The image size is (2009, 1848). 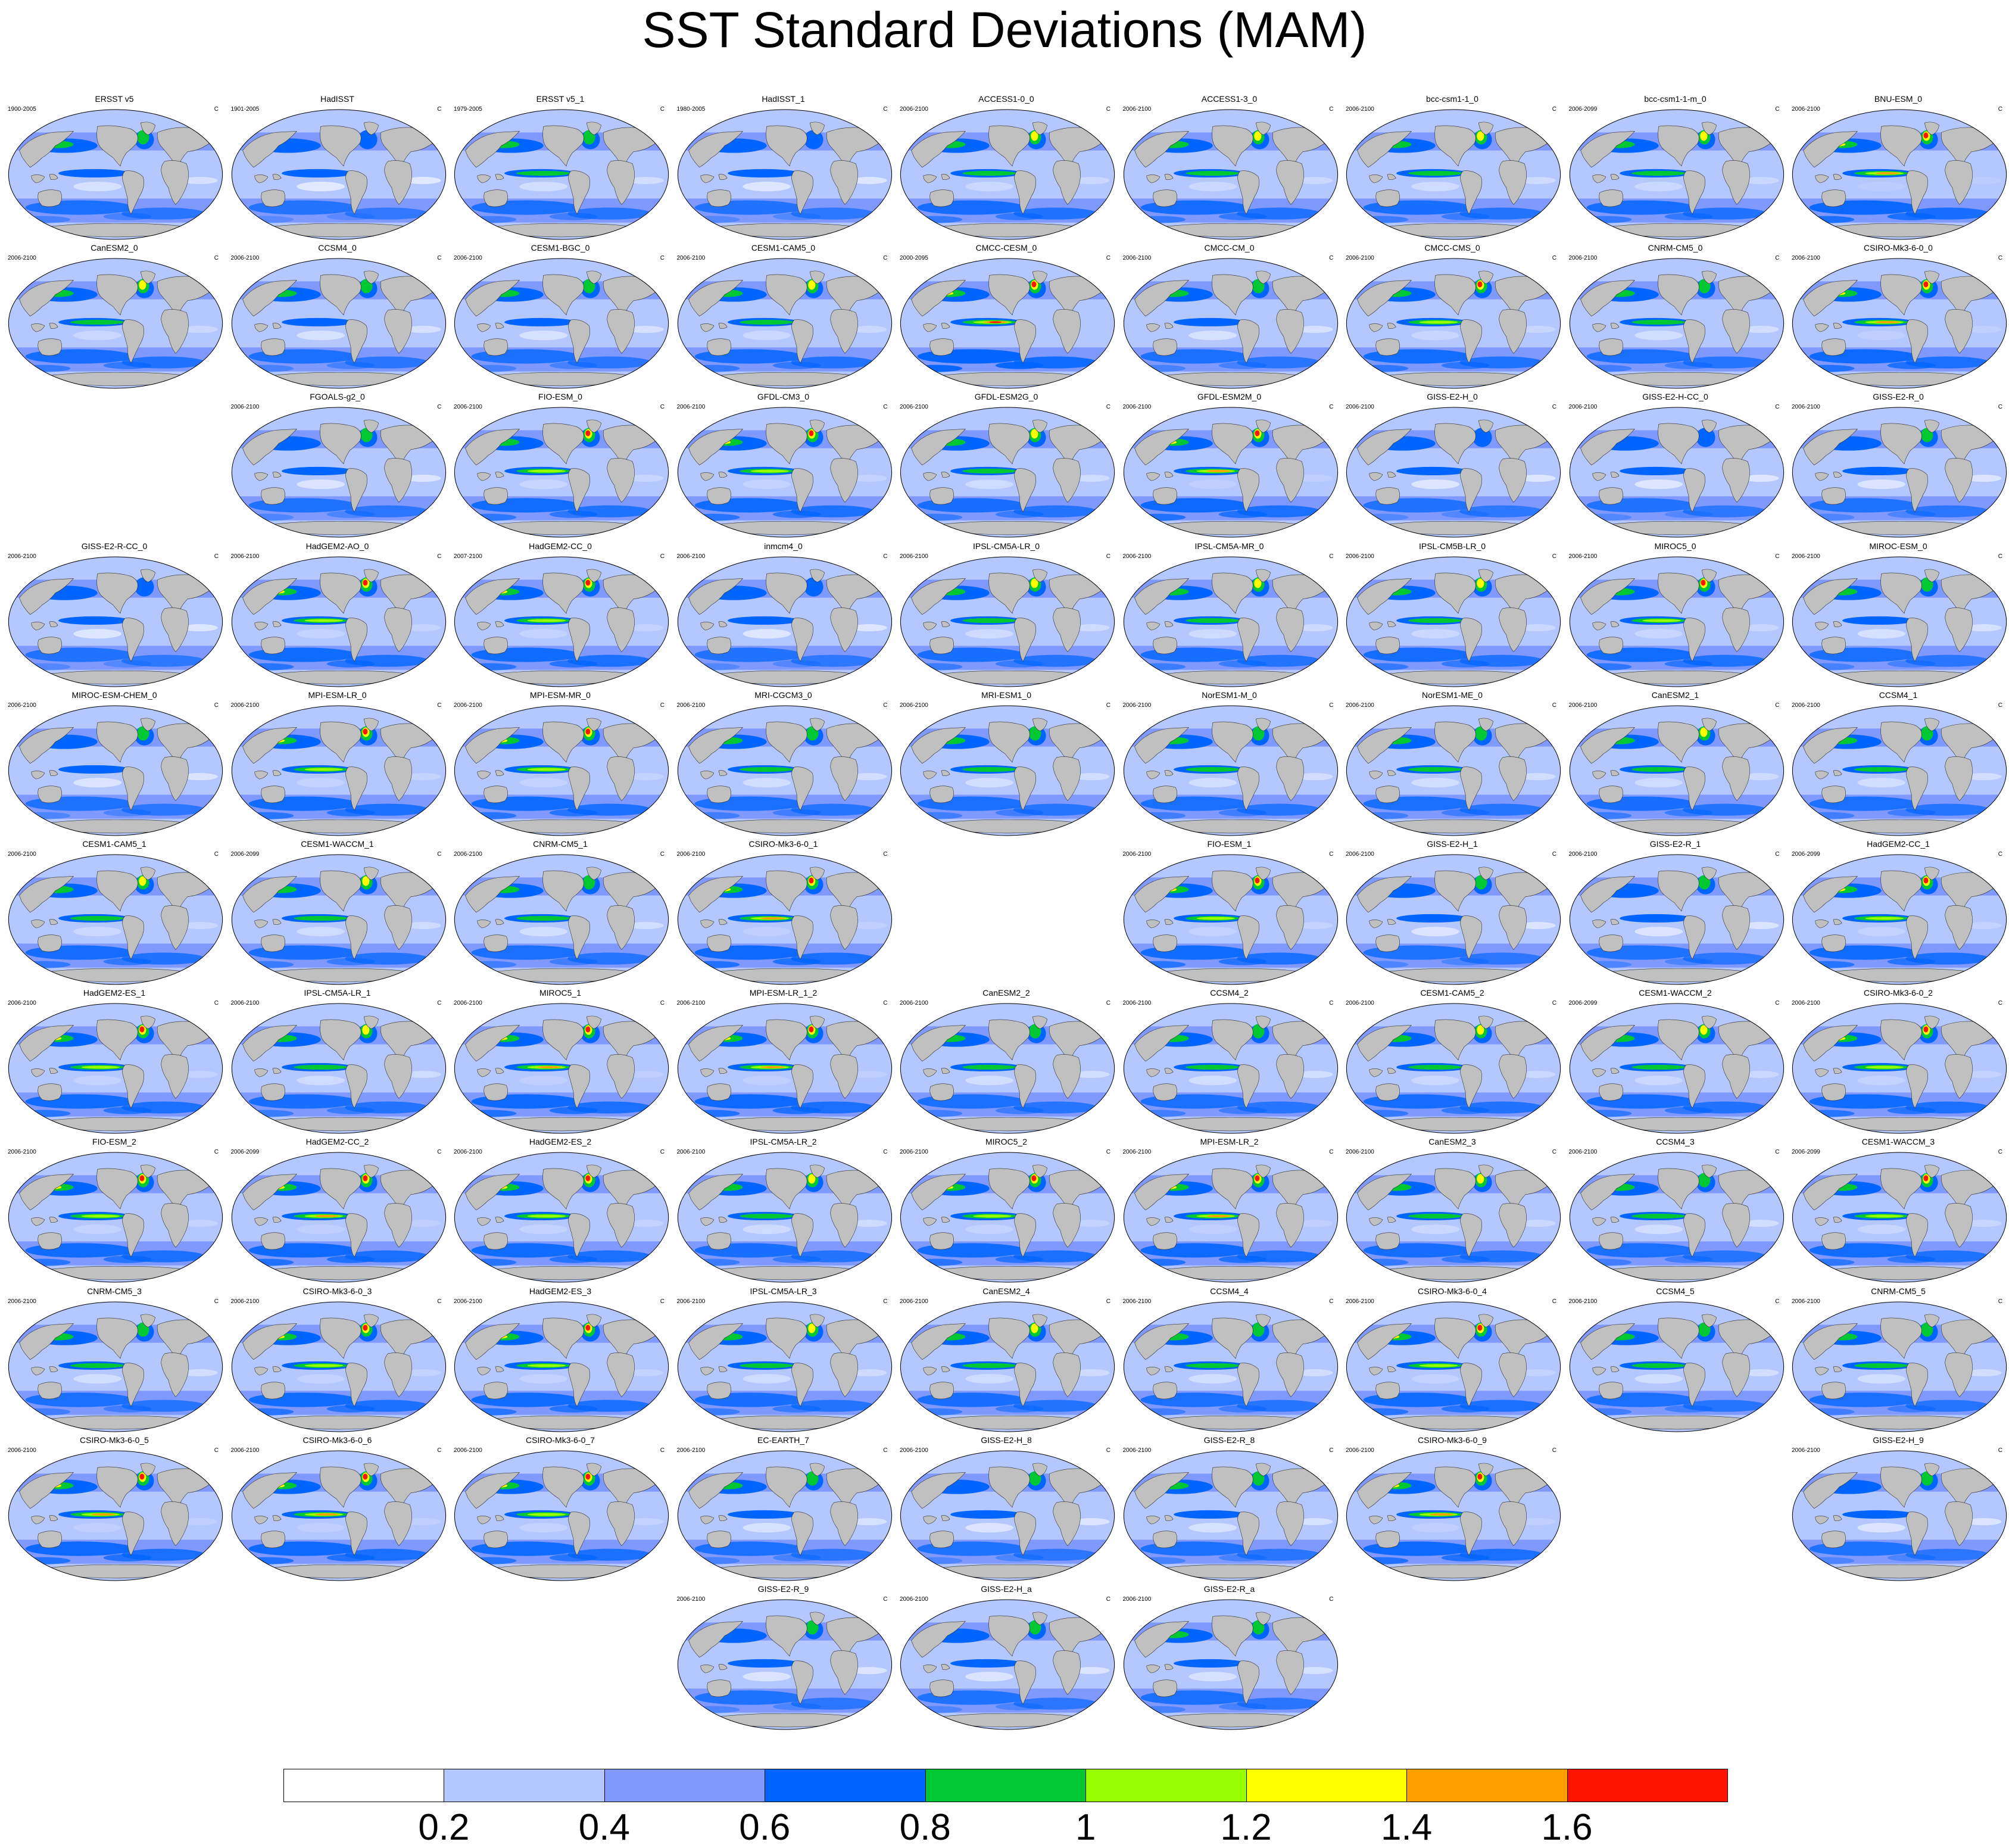 What do you see at coordinates (1675, 99) in the screenshot?
I see `panel-title: bcc-csm1-1-m_0` at bounding box center [1675, 99].